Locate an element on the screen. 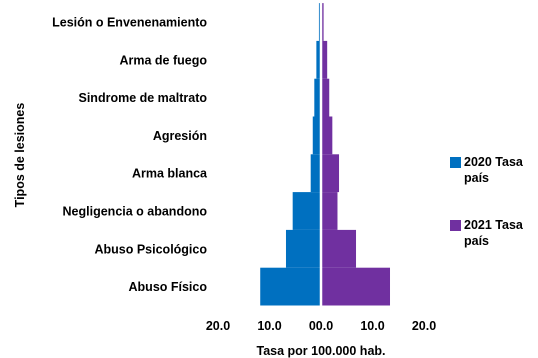  category-label: Agresión is located at coordinates (180, 136).